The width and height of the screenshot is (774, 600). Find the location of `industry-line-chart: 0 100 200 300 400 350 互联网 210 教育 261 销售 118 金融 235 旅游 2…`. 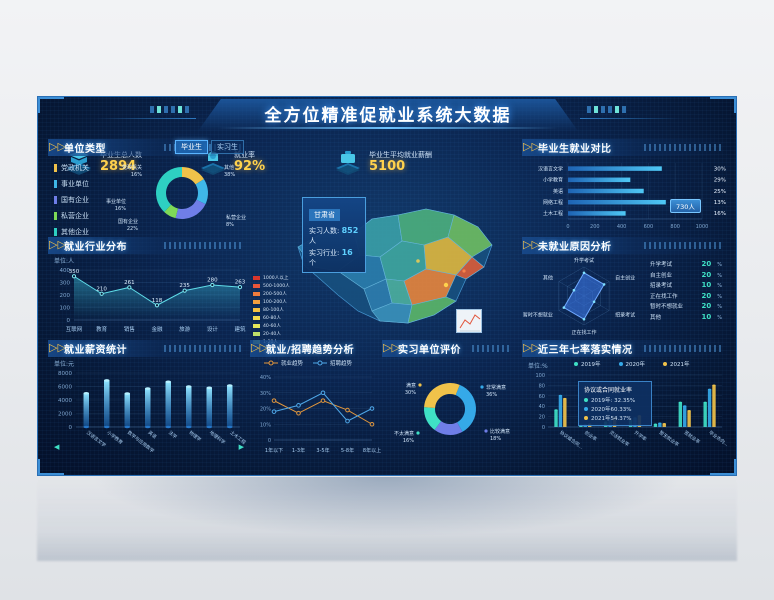

industry-line-chart: 0 100 200 300 400 350 互联网 210 教育 261 销售 118 金融 235 旅游 2… is located at coordinates (148, 299).